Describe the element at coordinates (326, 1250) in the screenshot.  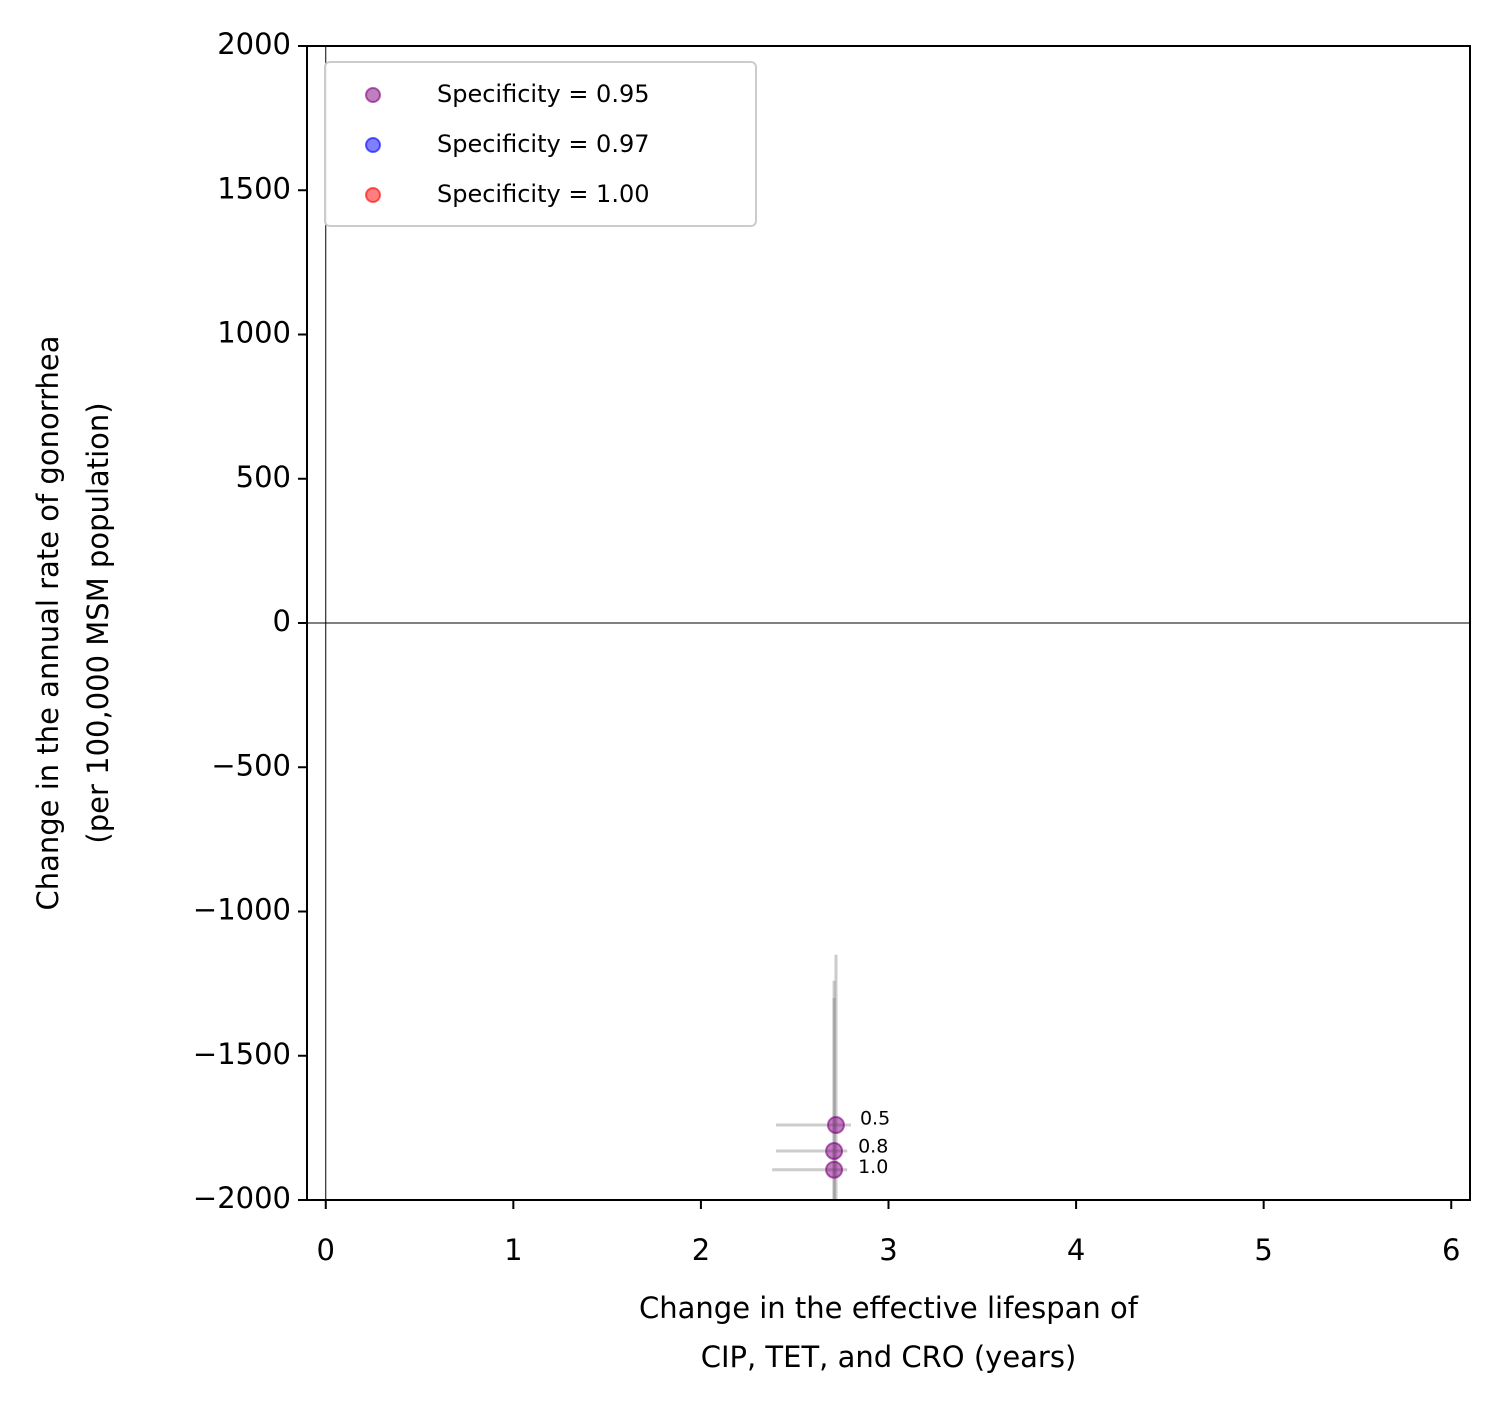
I see `x-tick-label: 0` at that location.